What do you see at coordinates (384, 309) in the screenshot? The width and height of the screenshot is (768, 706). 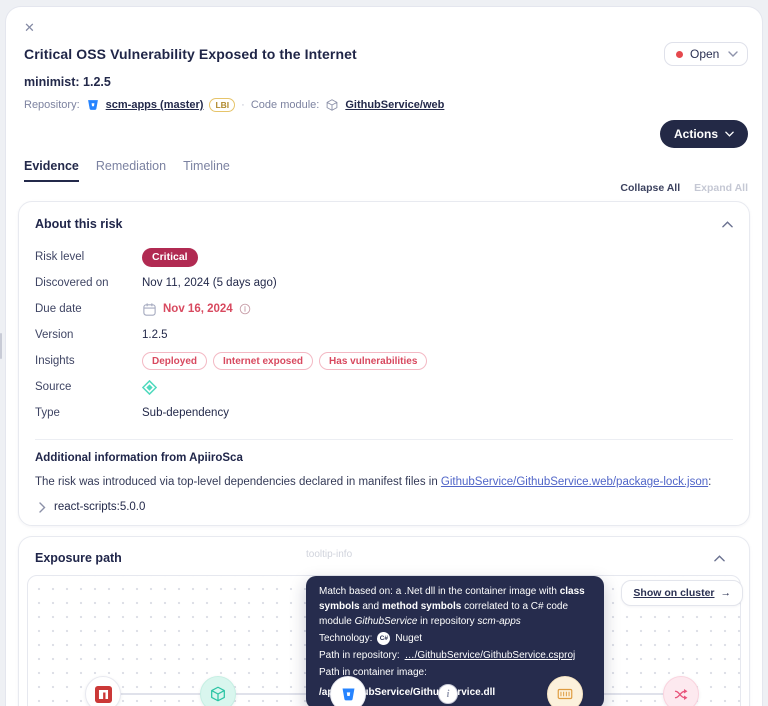 I see `due-date-row: Due date Nov 16, 2024` at bounding box center [384, 309].